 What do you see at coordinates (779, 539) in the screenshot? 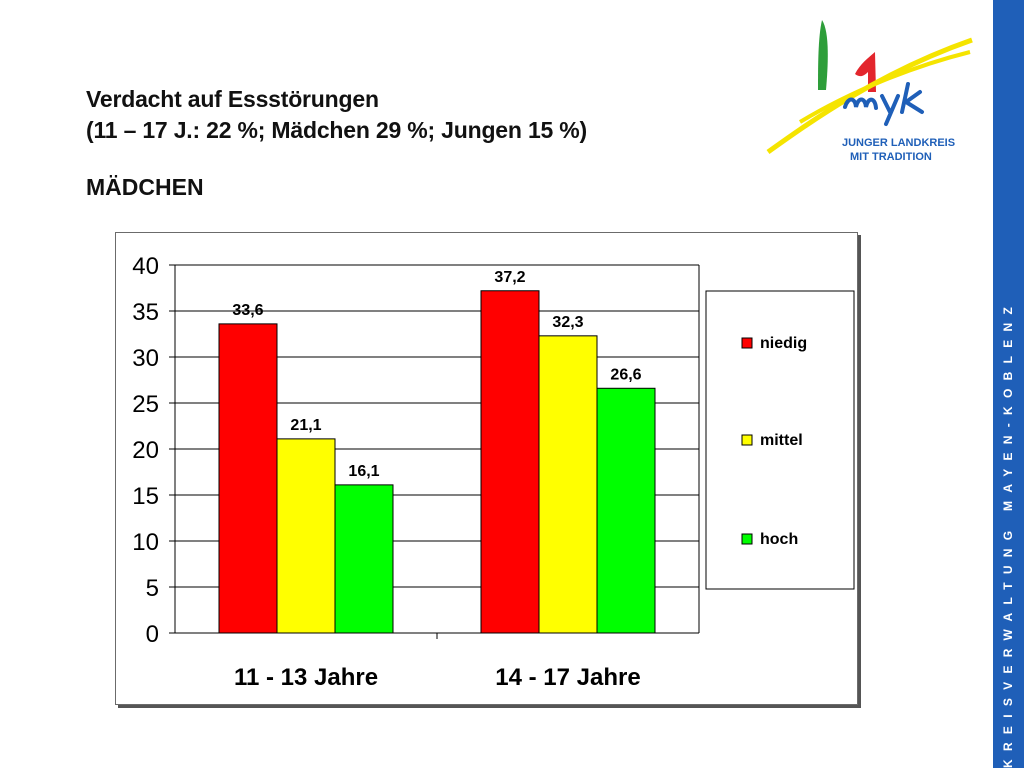
I see `legend-label: hoch` at bounding box center [779, 539].